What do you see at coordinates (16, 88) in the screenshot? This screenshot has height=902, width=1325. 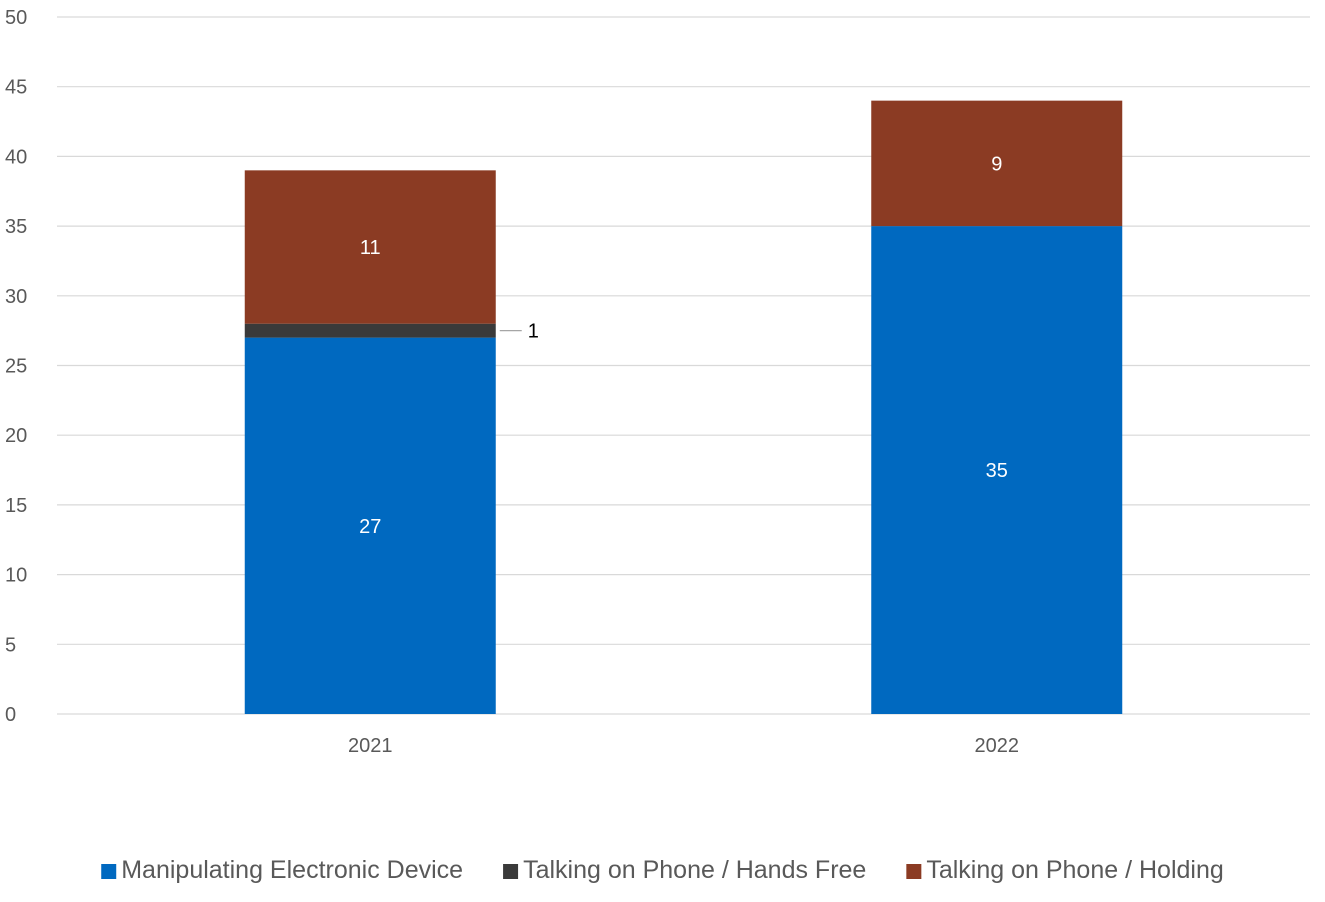 I see `y-tick-label: 45` at bounding box center [16, 88].